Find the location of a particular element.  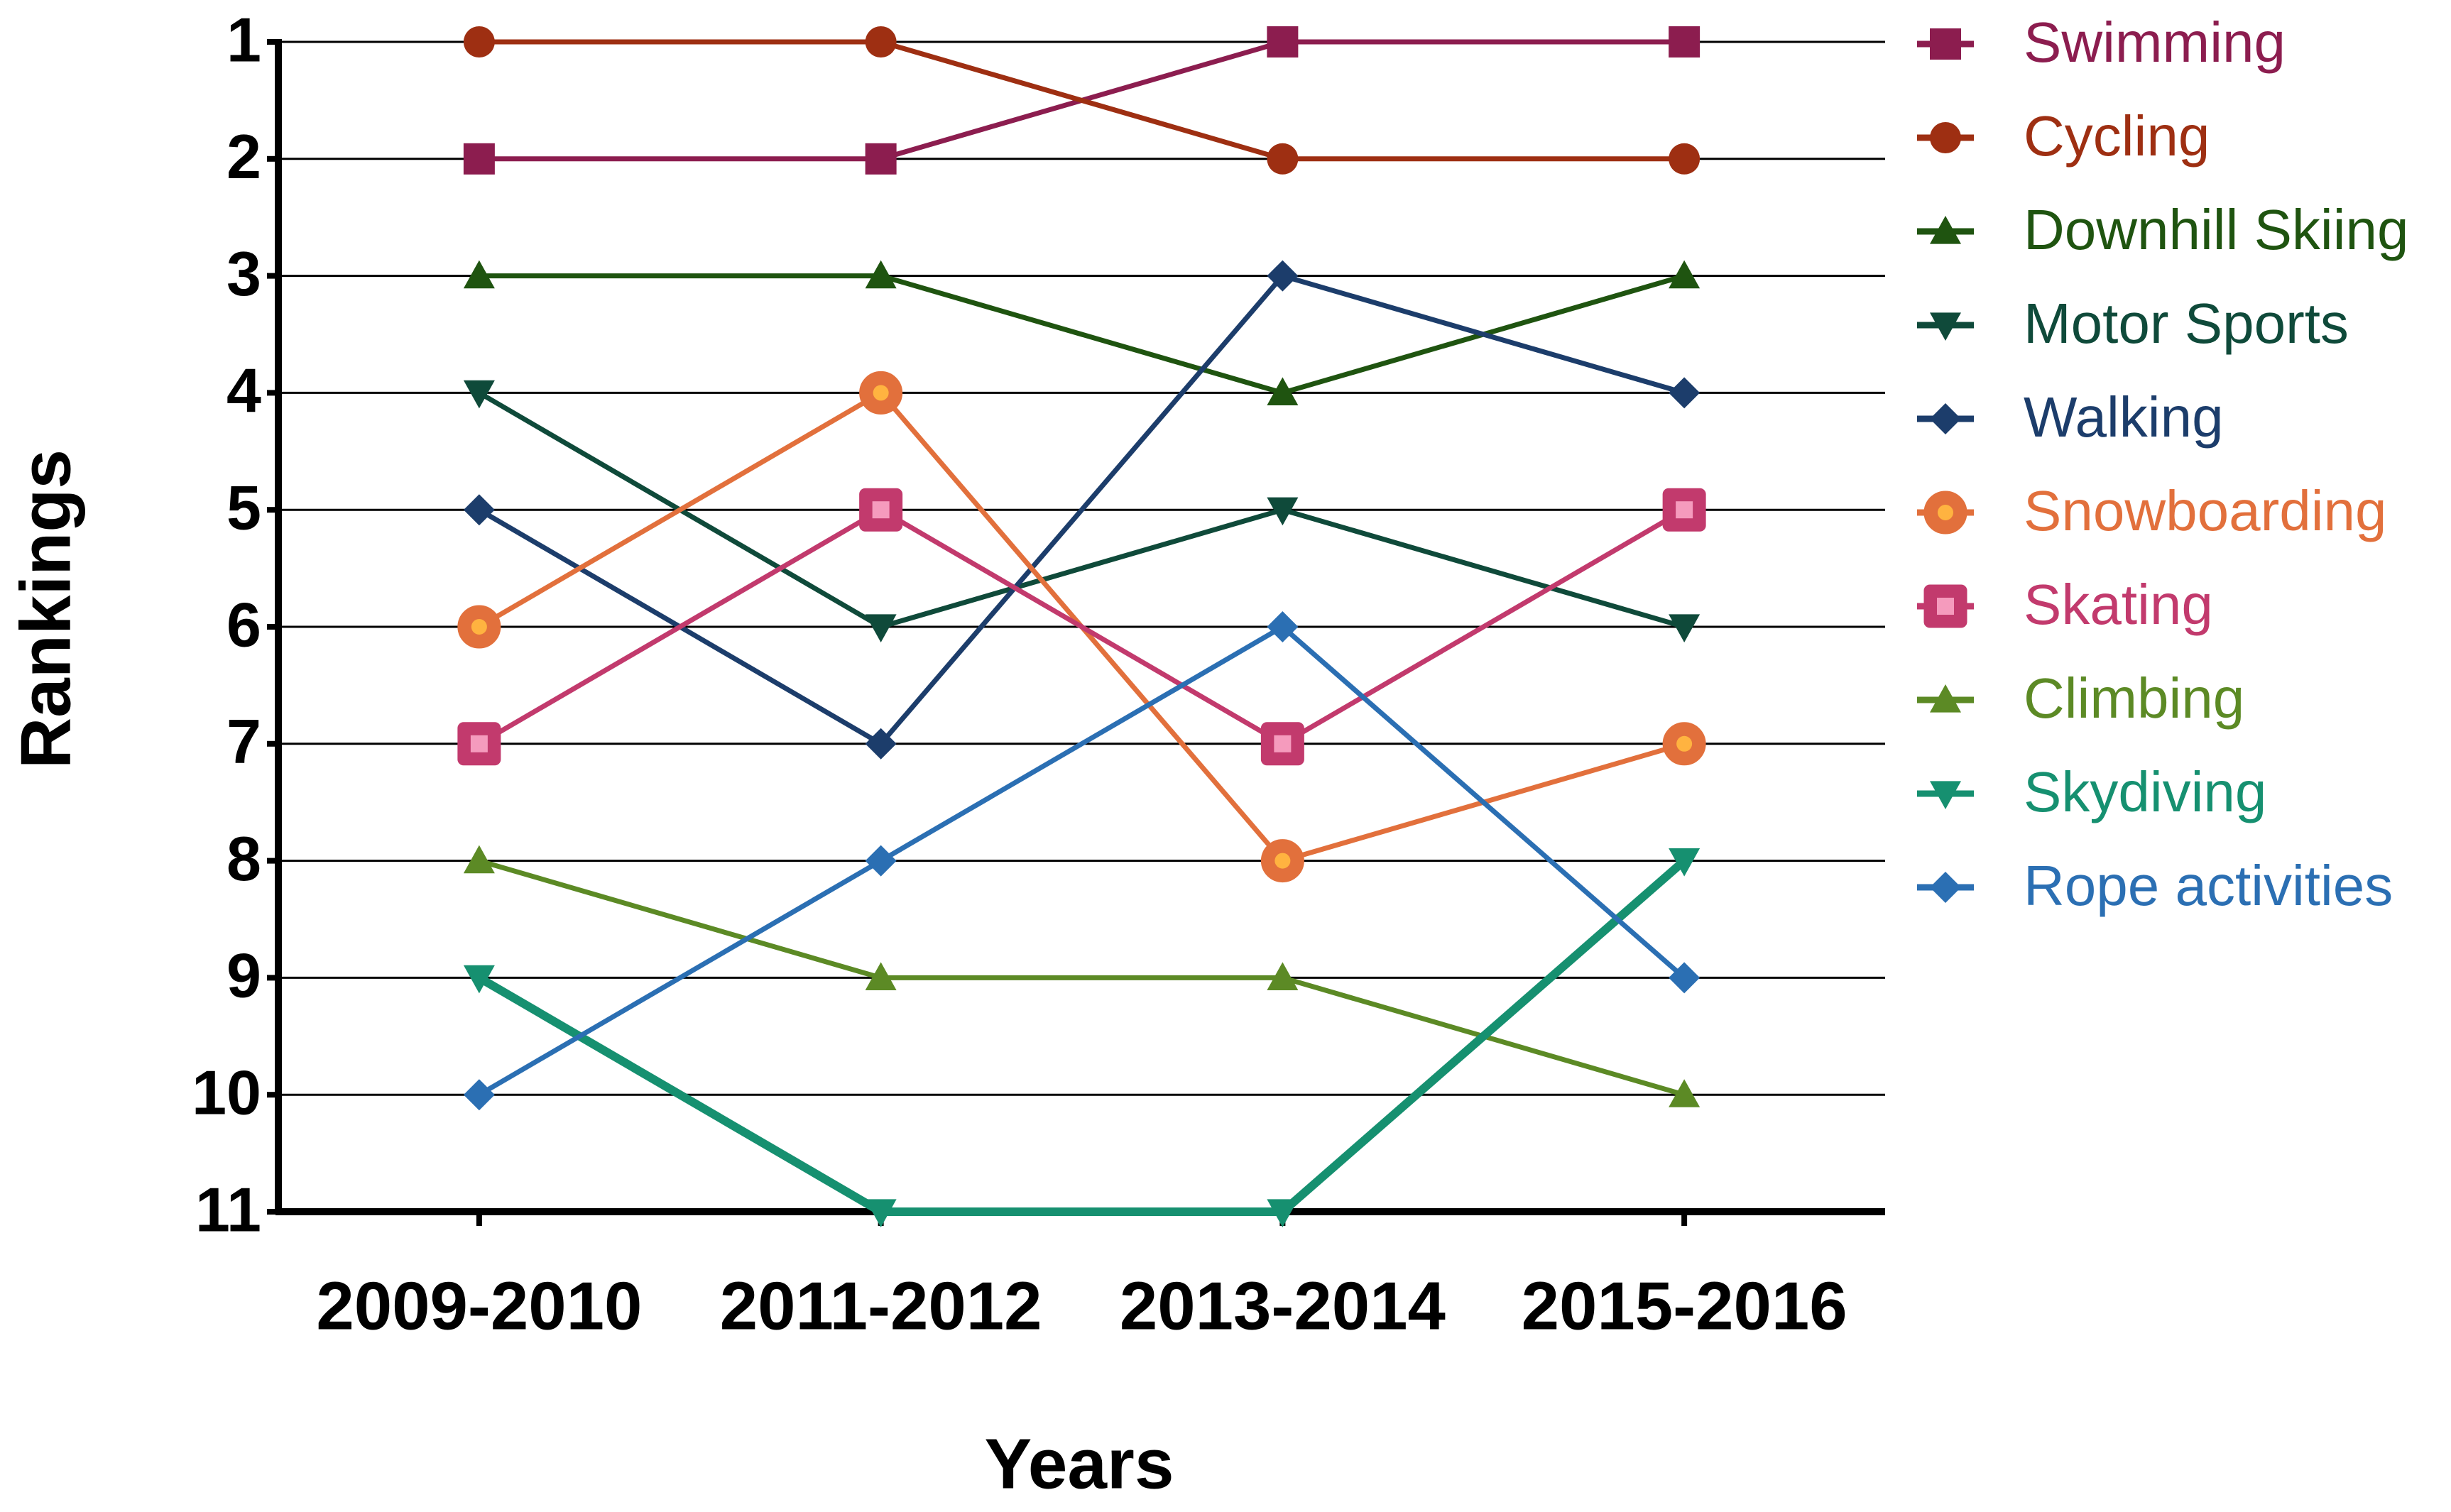

y-tick-label: 5 is located at coordinates (243, 507).